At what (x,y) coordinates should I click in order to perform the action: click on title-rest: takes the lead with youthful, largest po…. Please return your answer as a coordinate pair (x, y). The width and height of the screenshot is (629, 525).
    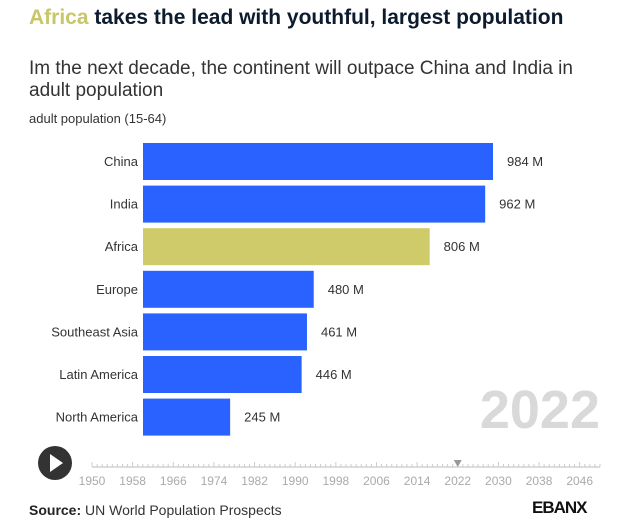
    Looking at the image, I should click on (326, 17).